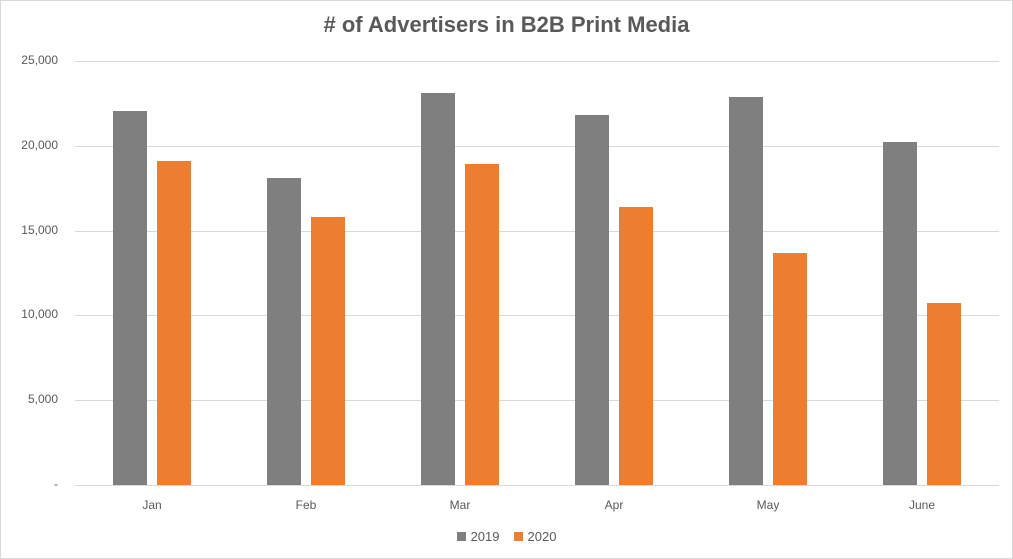  Describe the element at coordinates (39, 314) in the screenshot. I see `y-tick-label: 10,000` at that location.